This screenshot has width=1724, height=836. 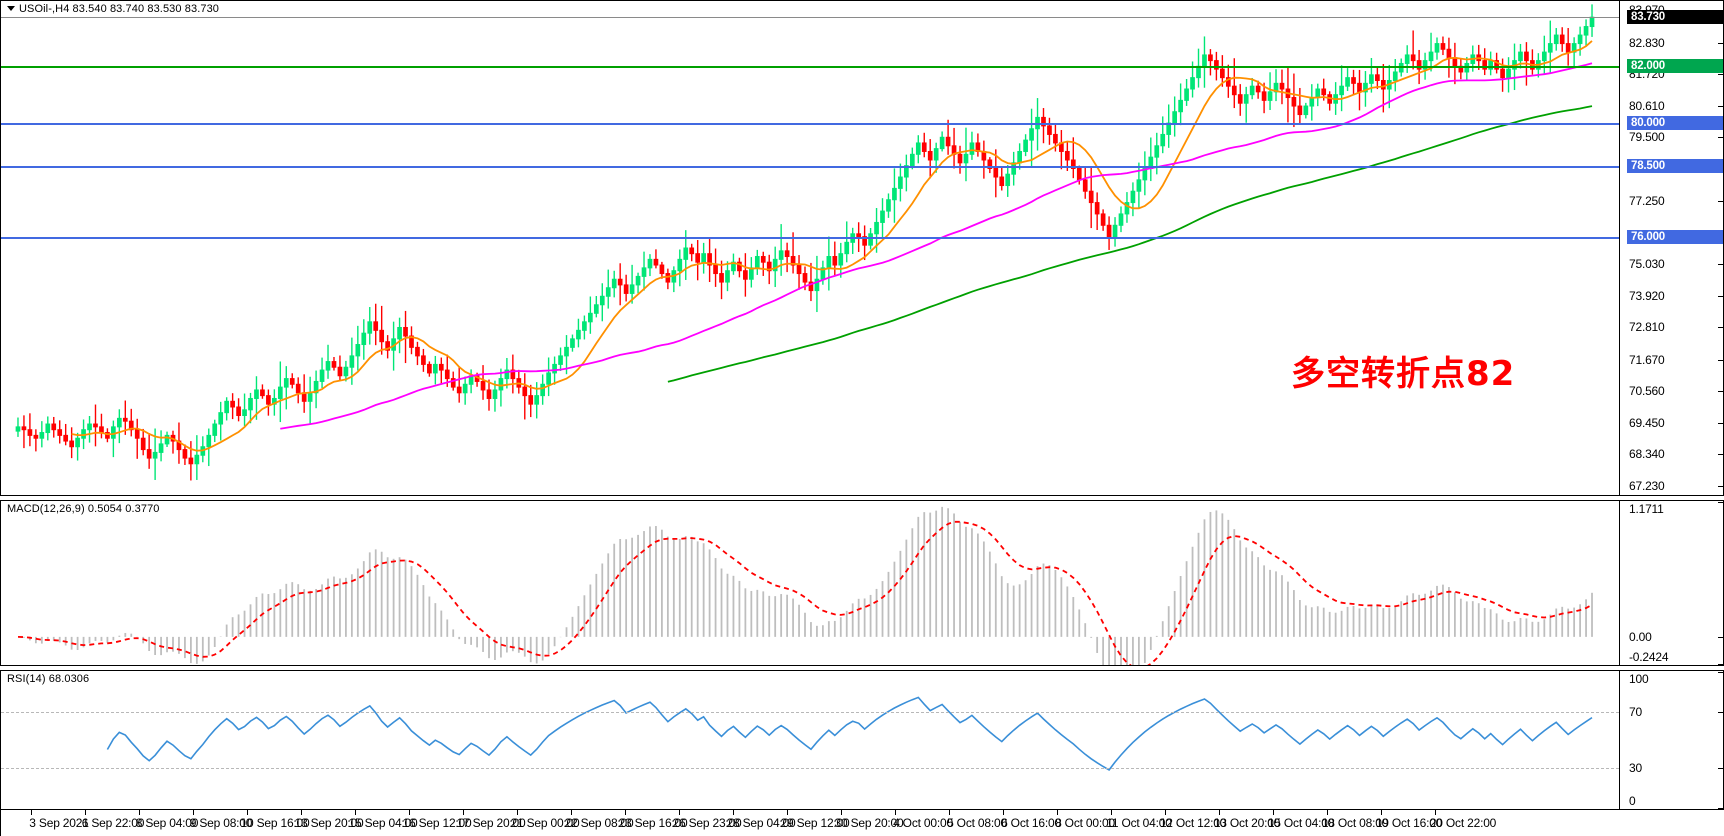 I want to click on time-tick-label: 6 Oct 16:00, so click(x=1031, y=823).